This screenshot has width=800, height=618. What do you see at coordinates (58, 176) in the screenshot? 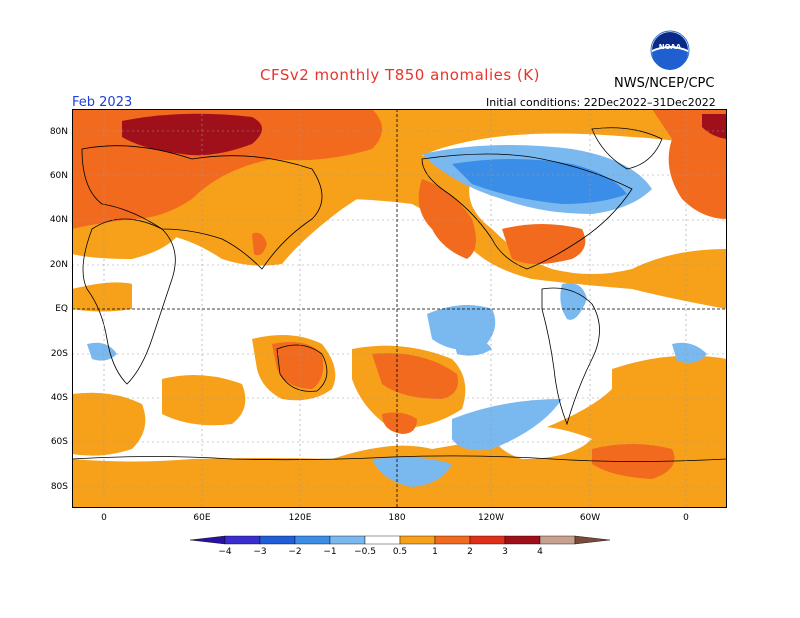
I see `lat-label-60n: 60N` at bounding box center [58, 176].